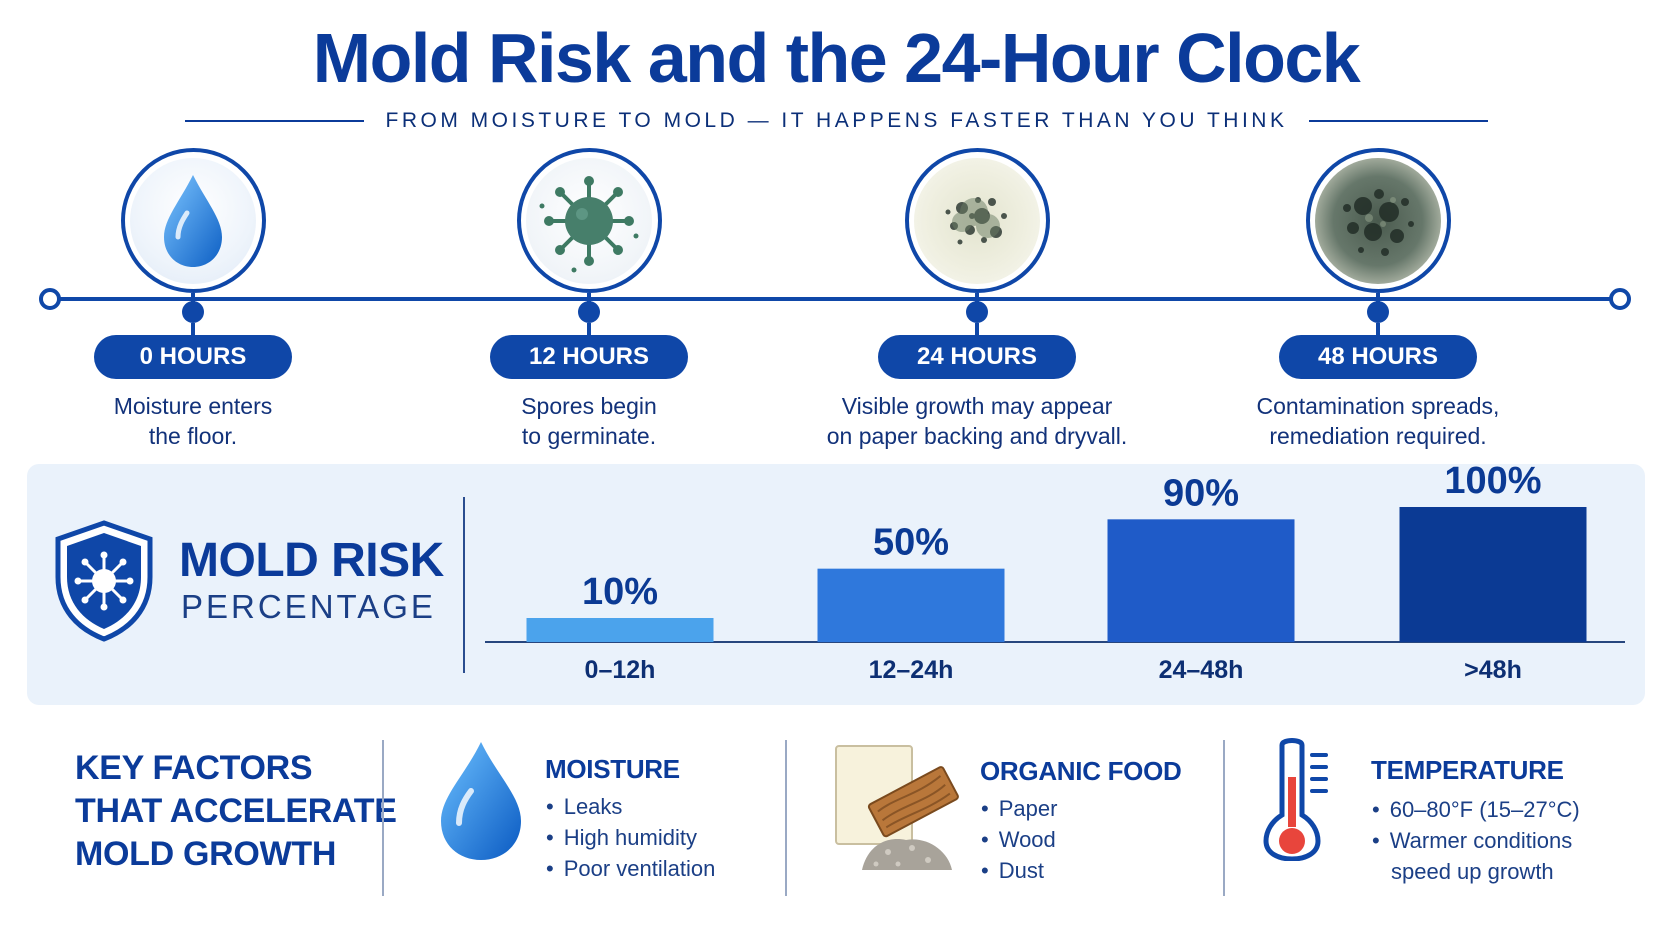  What do you see at coordinates (836, 299) in the screenshot?
I see `timeline-line` at bounding box center [836, 299].